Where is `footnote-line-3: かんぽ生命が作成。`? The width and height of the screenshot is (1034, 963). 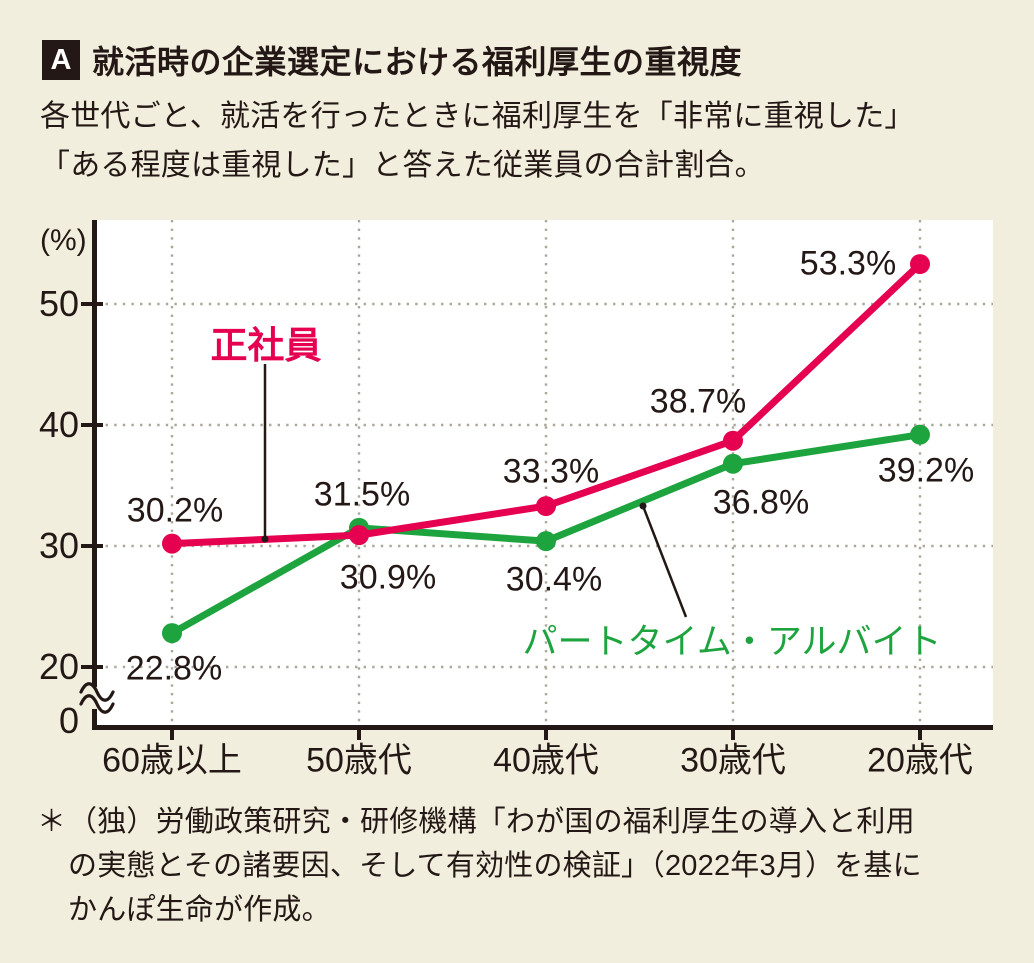 footnote-line-3: かんぽ生命が作成。 is located at coordinates (199, 910).